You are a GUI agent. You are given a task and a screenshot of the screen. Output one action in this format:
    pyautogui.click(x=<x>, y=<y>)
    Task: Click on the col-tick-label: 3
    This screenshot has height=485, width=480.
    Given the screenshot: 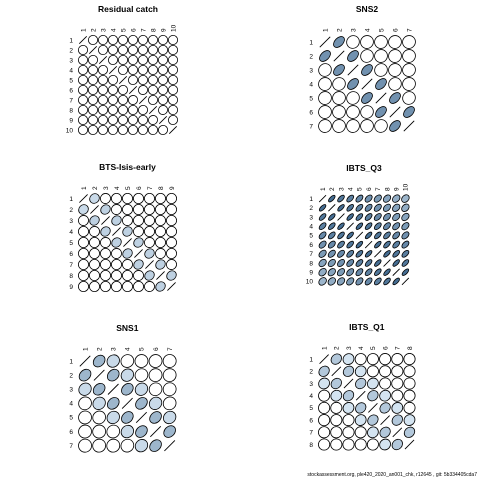 What is the action you would take?
    pyautogui.click(x=353, y=30)
    